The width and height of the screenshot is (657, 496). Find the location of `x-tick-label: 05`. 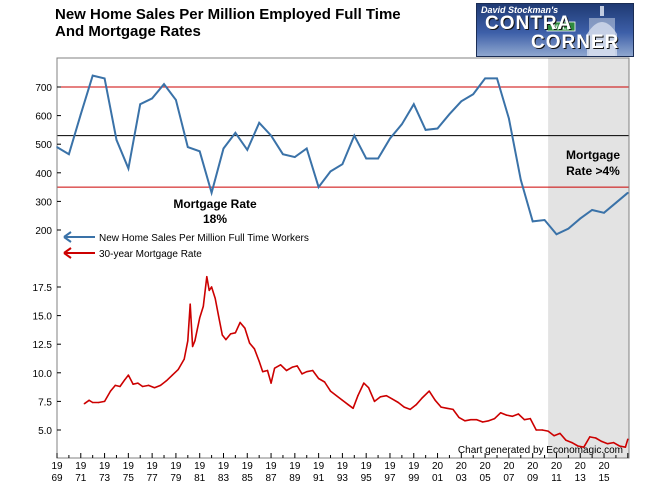

x-tick-label: 05 is located at coordinates (486, 478).